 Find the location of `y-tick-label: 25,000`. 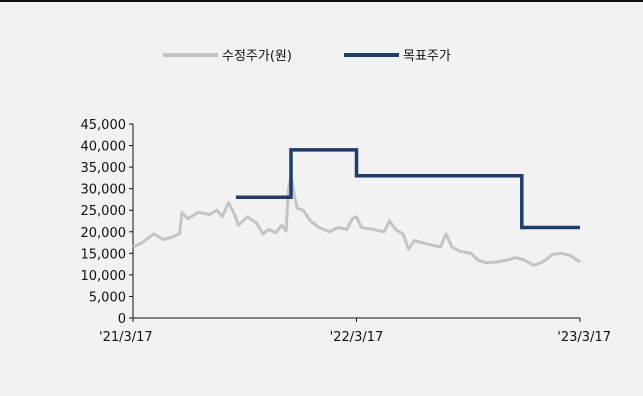

y-tick-label: 25,000 is located at coordinates (104, 211).